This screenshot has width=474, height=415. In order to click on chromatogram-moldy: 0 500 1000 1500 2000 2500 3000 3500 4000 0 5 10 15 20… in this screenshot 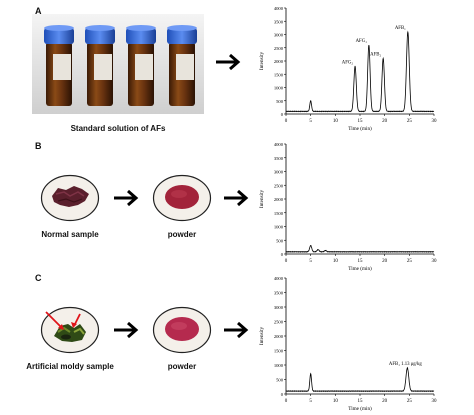, I will do `click(348, 344)`.